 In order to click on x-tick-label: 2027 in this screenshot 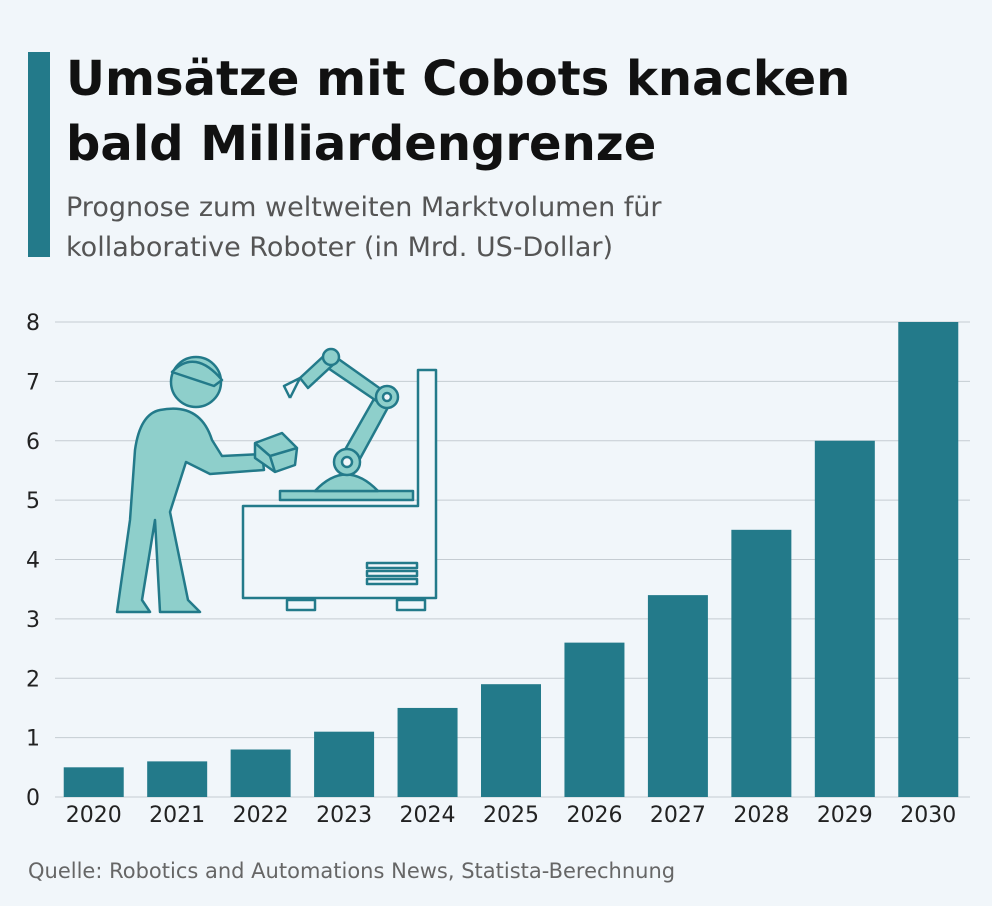, I will do `click(678, 815)`.